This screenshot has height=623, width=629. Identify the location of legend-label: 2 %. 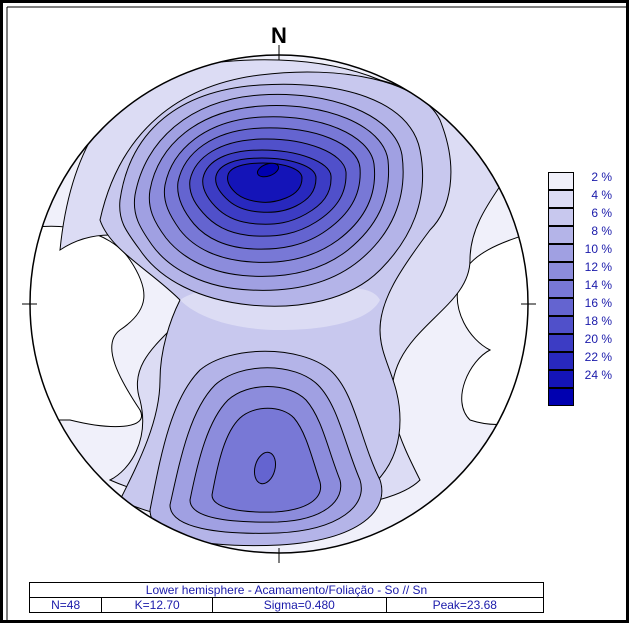
(601, 176).